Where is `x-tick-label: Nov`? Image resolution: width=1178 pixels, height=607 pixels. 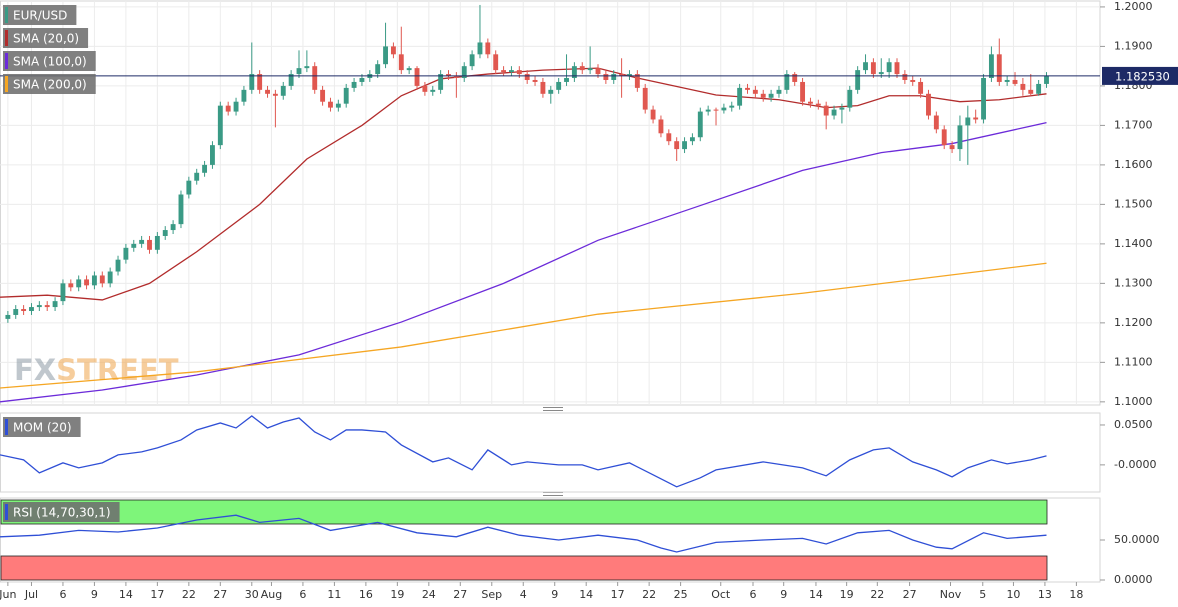 x-tick-label: Nov is located at coordinates (951, 594).